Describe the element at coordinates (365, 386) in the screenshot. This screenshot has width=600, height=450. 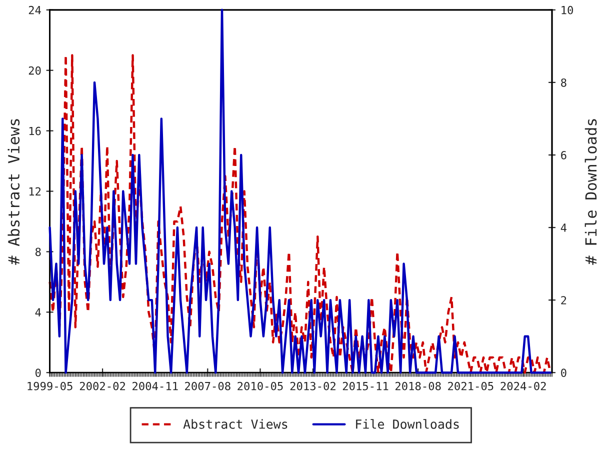
I see `x-tick-label: 2015-11` at that location.